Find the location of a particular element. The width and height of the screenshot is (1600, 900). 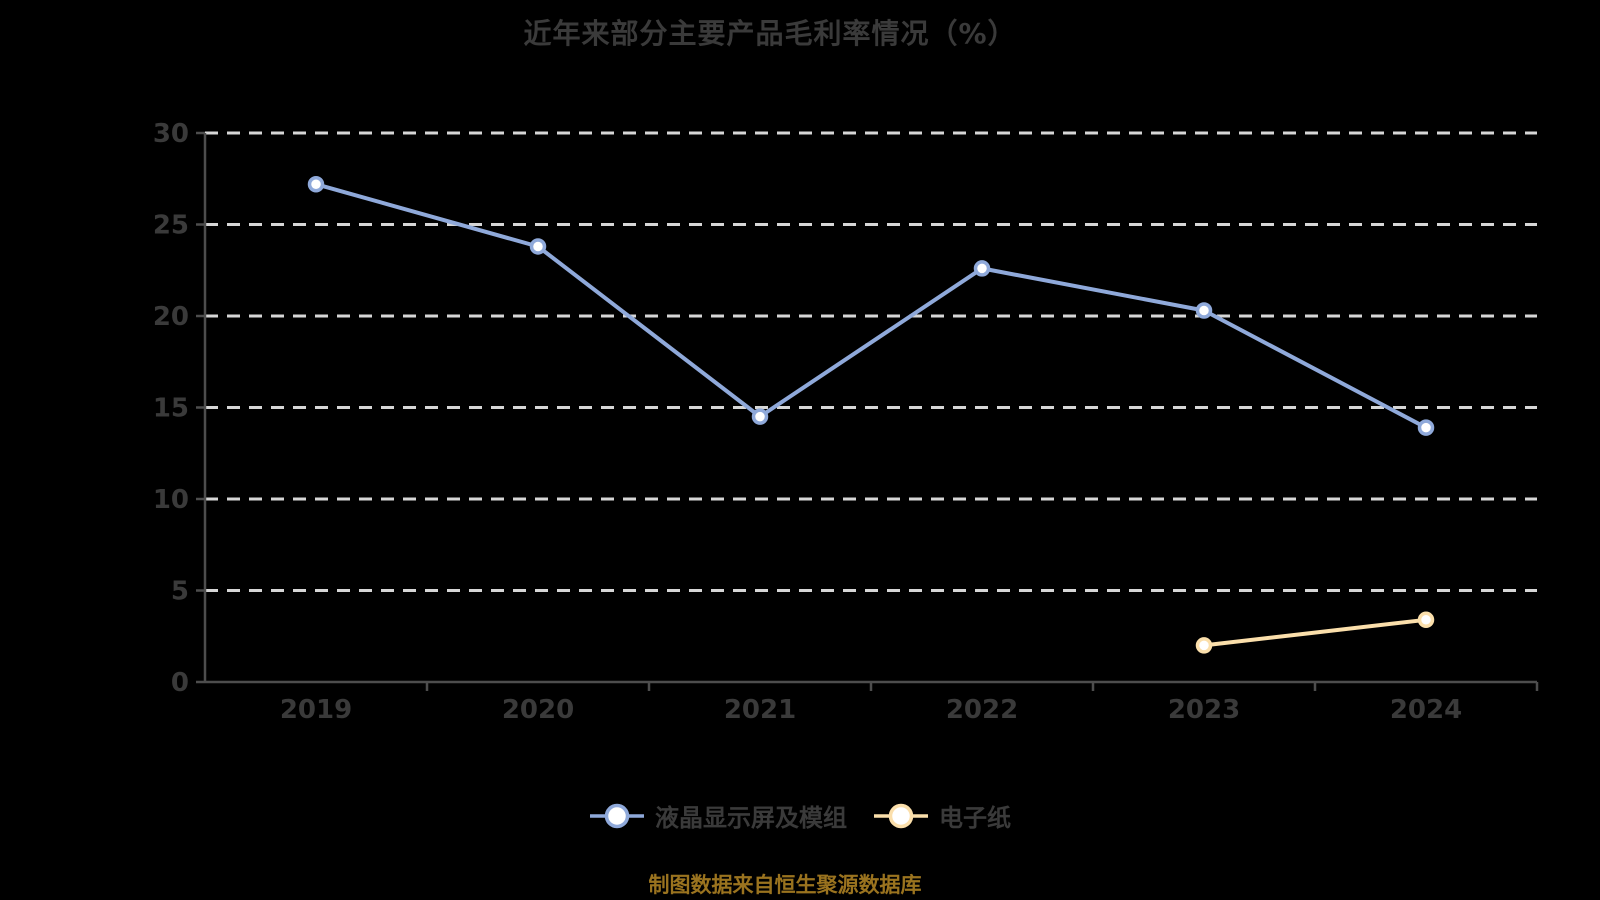

legend-item-0: 液晶显示屏及模组 is located at coordinates (718, 815).